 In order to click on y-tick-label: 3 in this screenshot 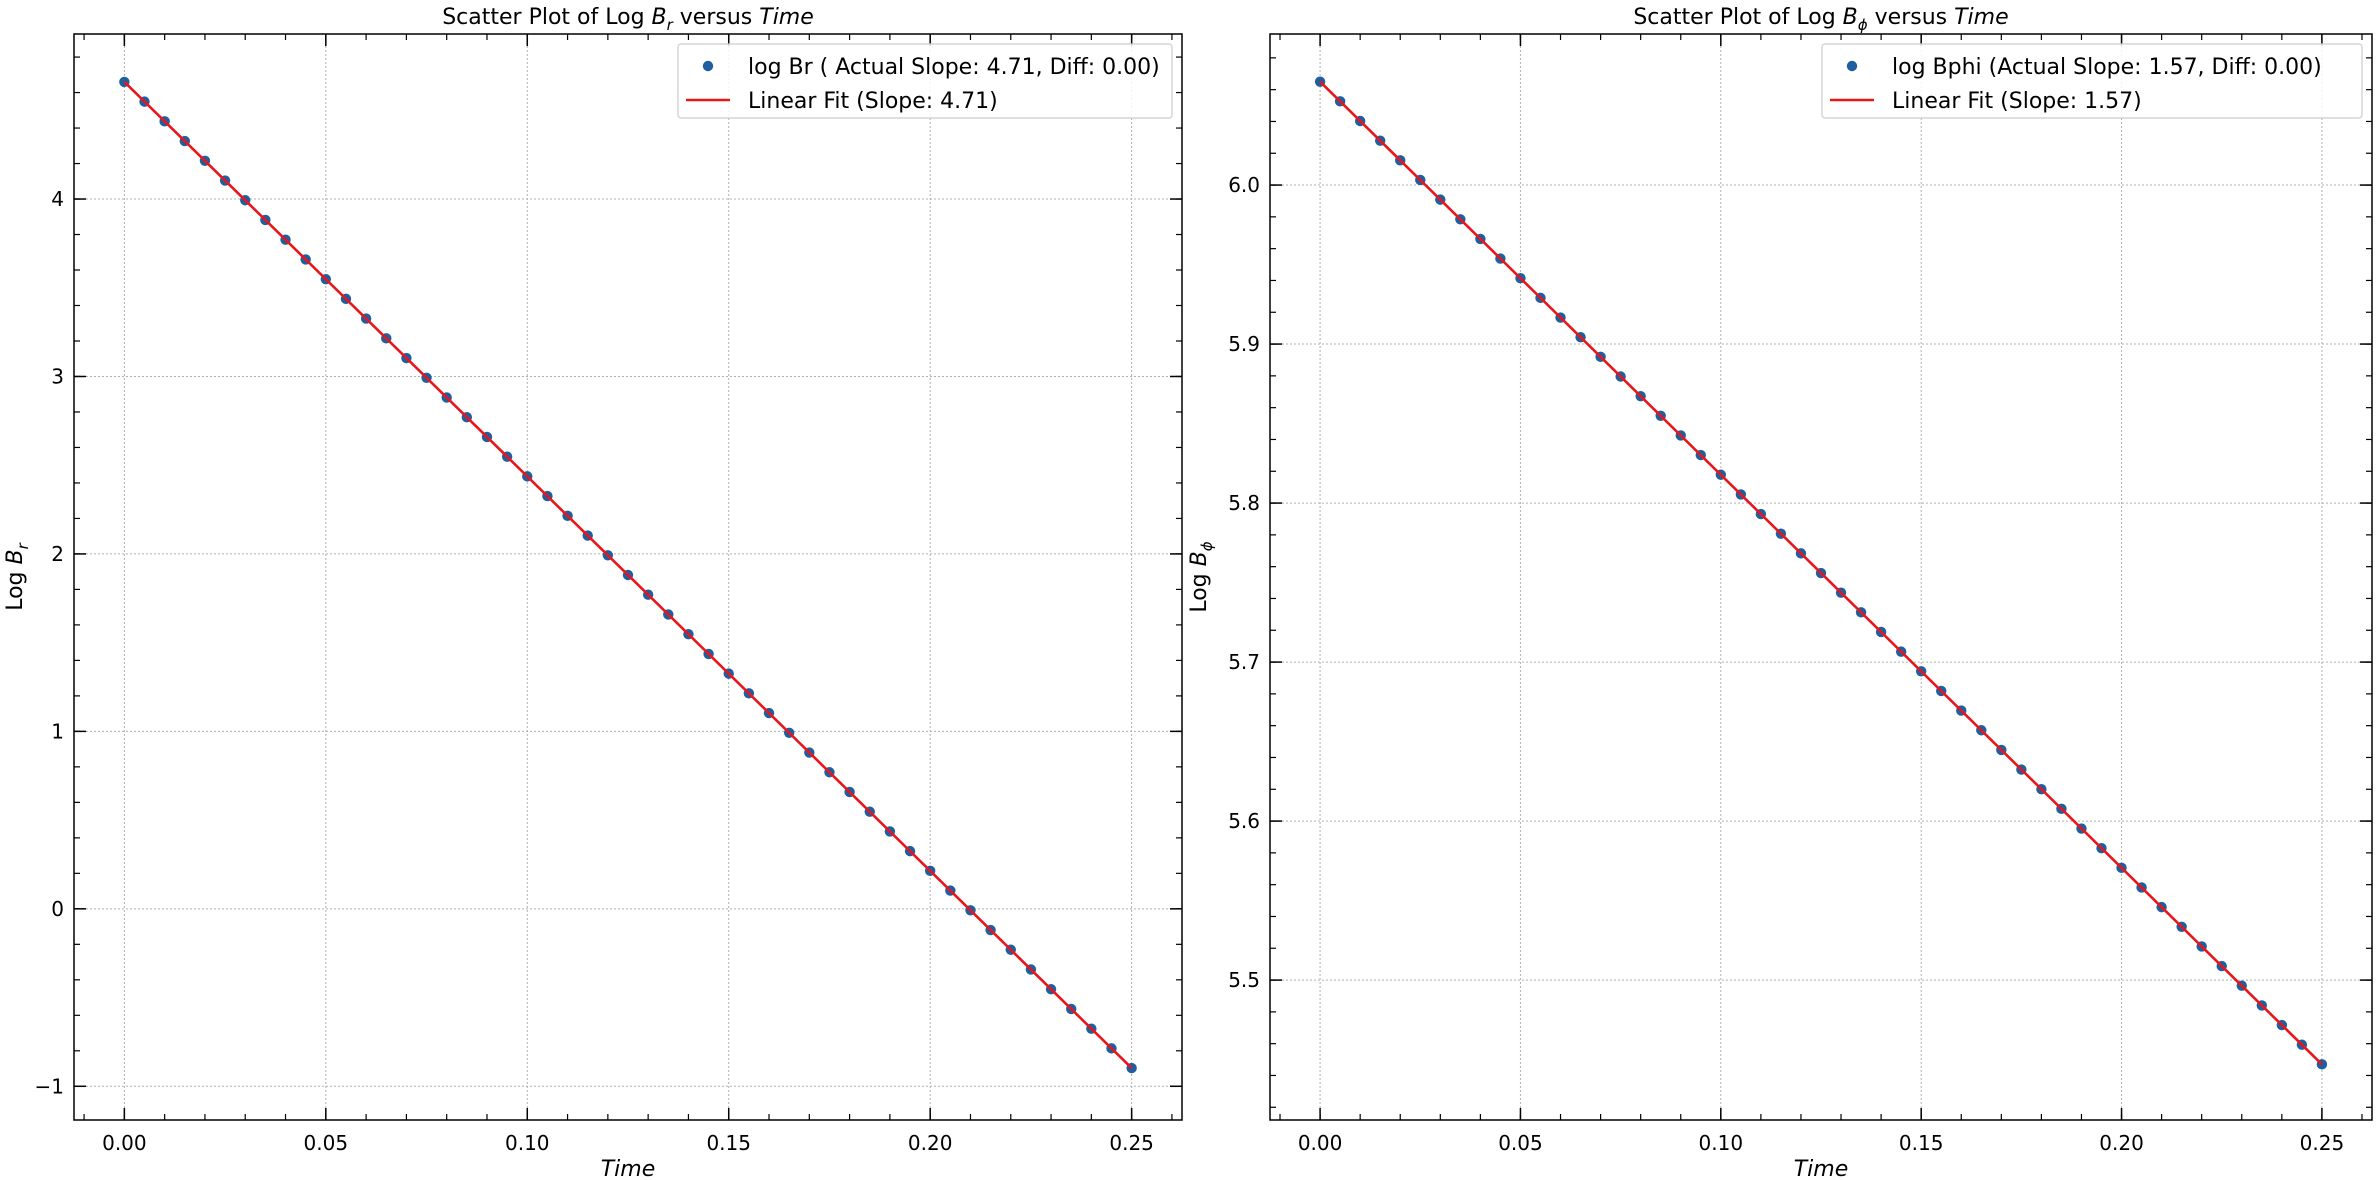, I will do `click(57, 376)`.